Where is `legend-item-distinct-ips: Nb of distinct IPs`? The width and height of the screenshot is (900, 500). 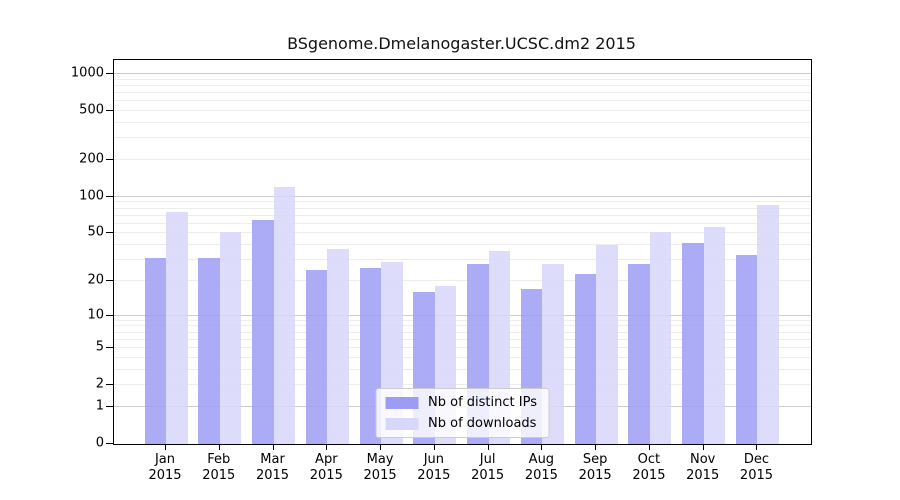 legend-item-distinct-ips: Nb of distinct IPs is located at coordinates (461, 402).